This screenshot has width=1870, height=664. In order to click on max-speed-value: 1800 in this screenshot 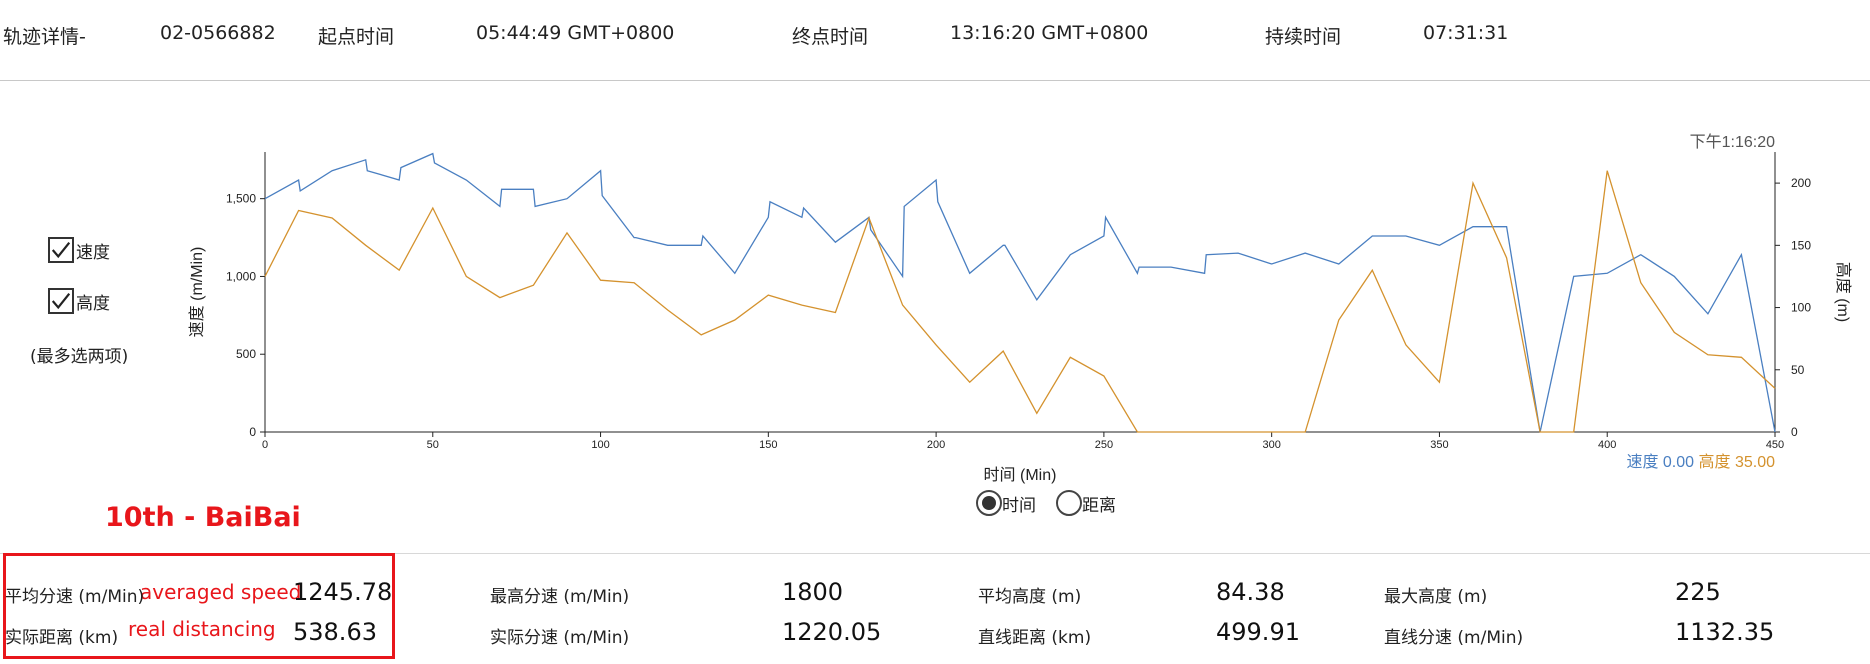, I will do `click(813, 592)`.